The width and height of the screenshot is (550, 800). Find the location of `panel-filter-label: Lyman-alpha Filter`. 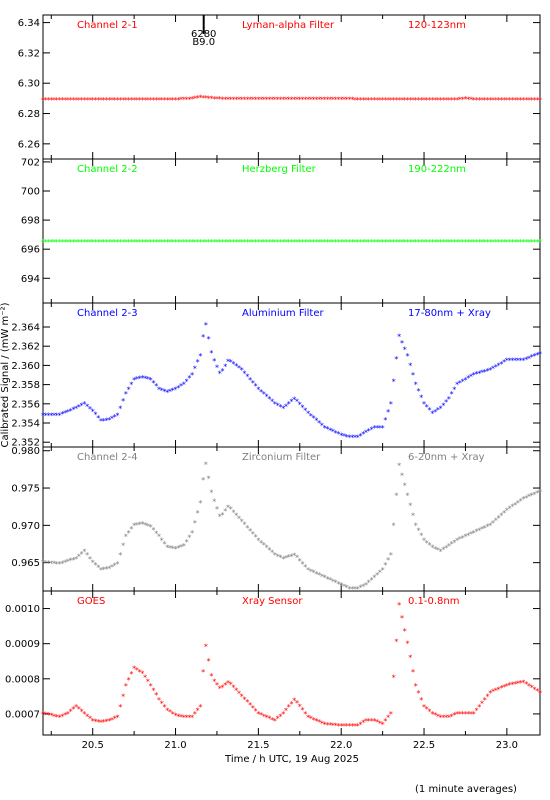

panel-filter-label: Lyman-alpha Filter is located at coordinates (288, 25).